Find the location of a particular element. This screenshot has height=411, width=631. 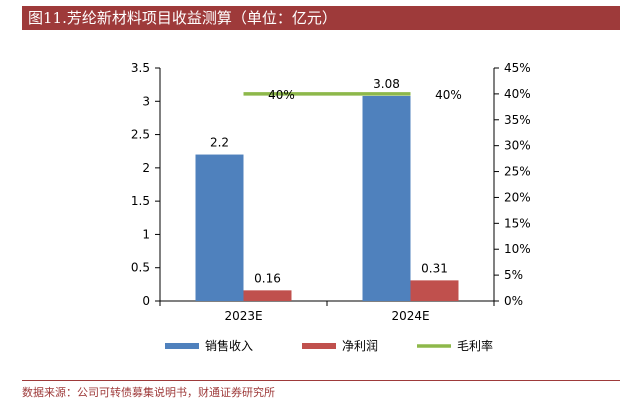

footer-divider is located at coordinates (321, 380).